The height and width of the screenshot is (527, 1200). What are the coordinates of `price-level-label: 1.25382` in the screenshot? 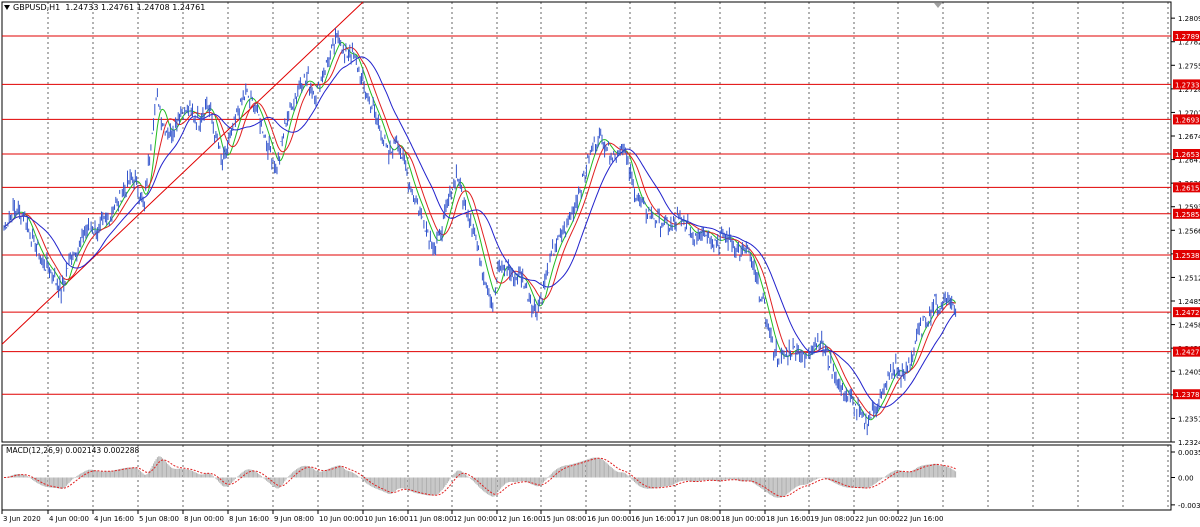 It's located at (1187, 256).